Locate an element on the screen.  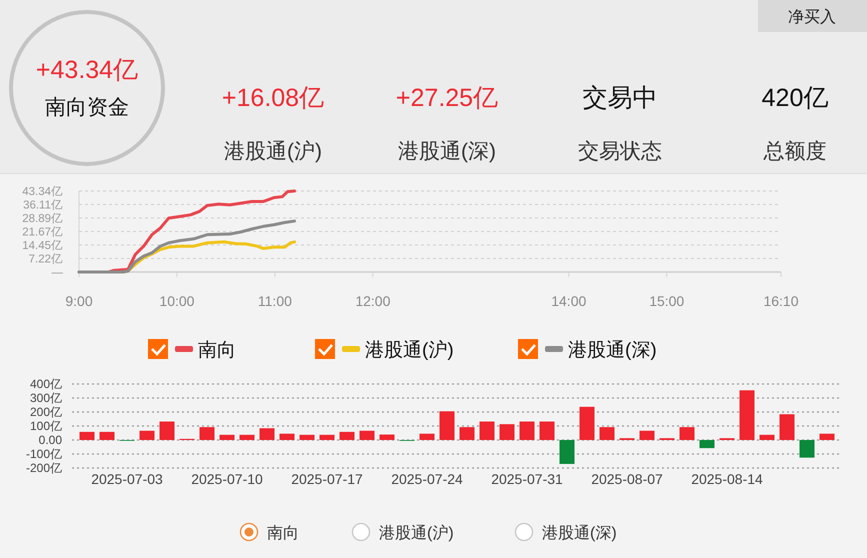
text: +43.34亿 is located at coordinates (87, 70).